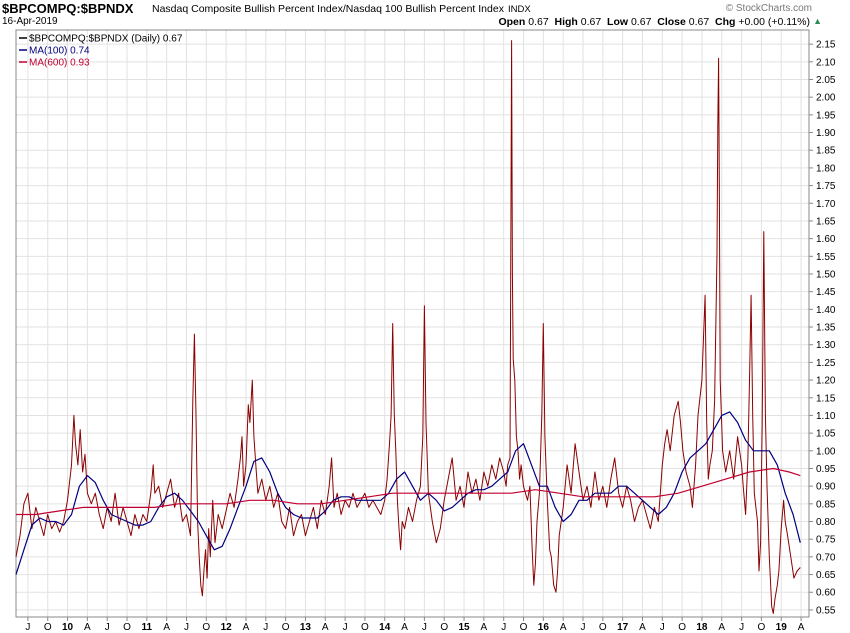  I want to click on y-tick-label: 0.70, so click(826, 557).